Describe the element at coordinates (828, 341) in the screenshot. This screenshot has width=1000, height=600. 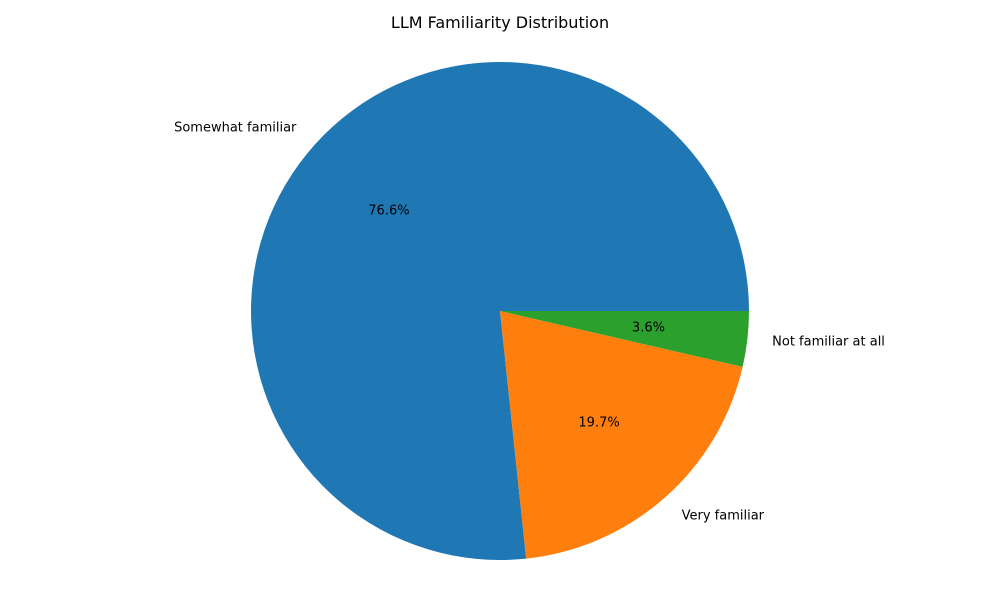
I see `slice-label-not-familiar-at-all: Not familiar at all` at that location.